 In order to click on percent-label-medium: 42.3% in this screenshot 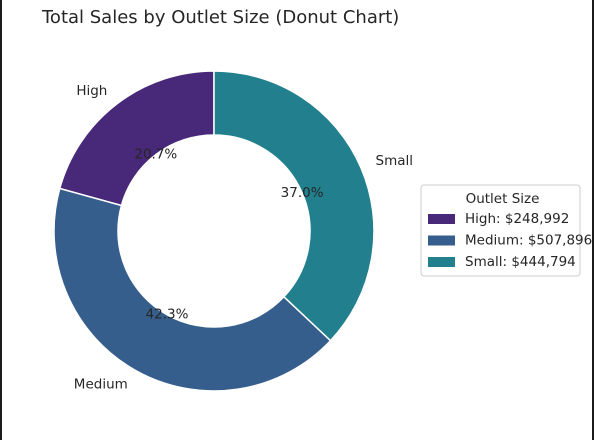, I will do `click(167, 315)`.